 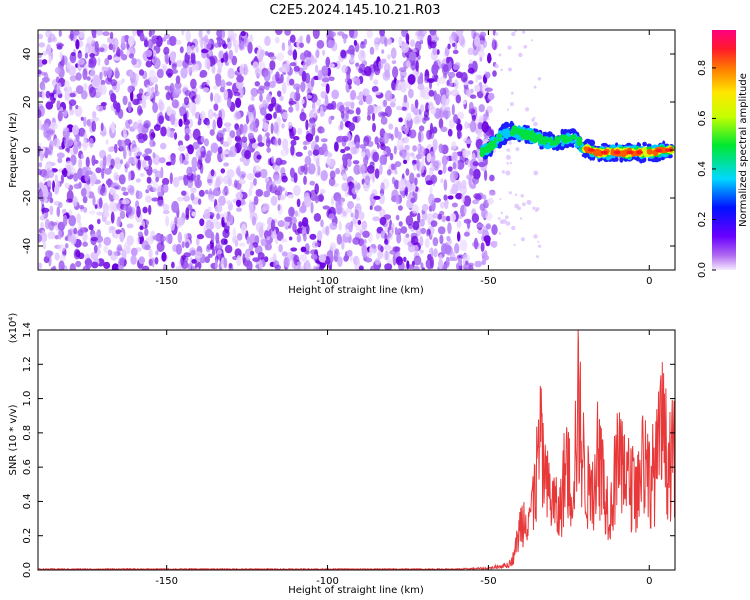 What do you see at coordinates (356, 590) in the screenshot?
I see `snr-x-label: Height of straight line (km)` at bounding box center [356, 590].